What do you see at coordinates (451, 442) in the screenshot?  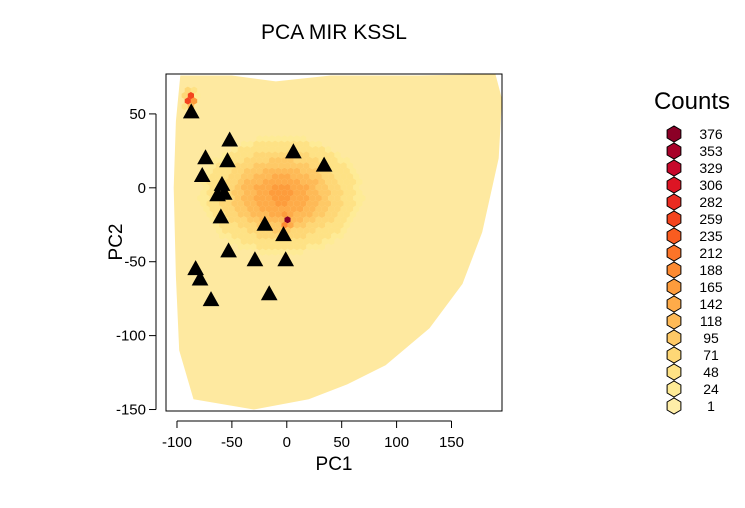 I see `x-tick-label: 150` at bounding box center [451, 442].